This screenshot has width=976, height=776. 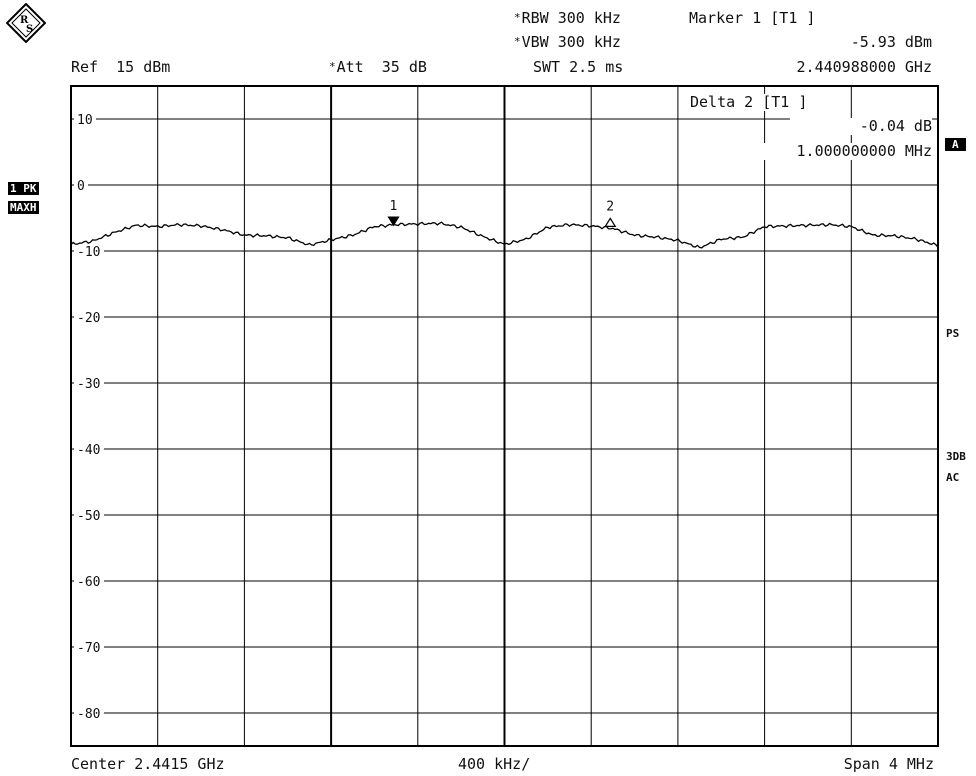 I want to click on svg-text: S, so click(x=29, y=29).